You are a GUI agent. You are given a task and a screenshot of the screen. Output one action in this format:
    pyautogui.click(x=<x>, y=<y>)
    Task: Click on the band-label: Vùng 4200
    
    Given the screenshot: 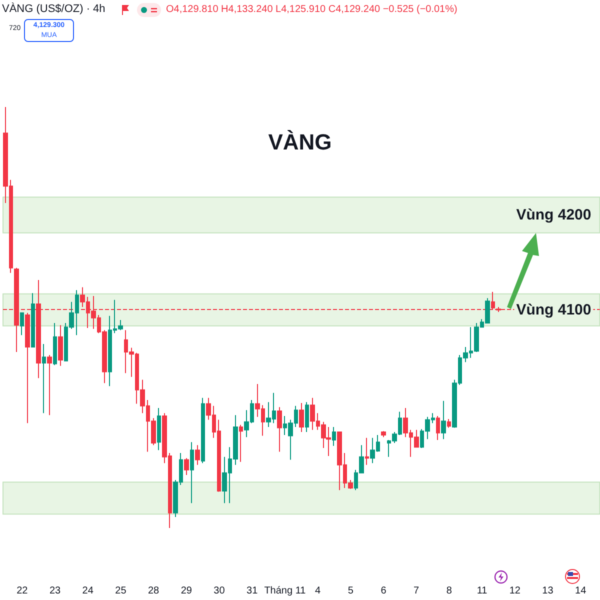 What is the action you would take?
    pyautogui.click(x=554, y=215)
    